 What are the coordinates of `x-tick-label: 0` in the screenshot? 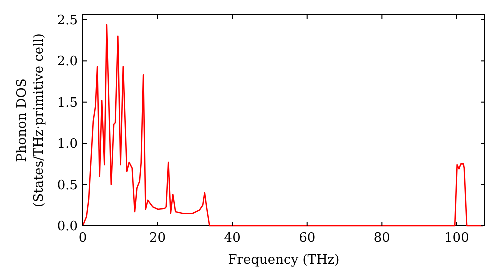 It's located at (83, 238).